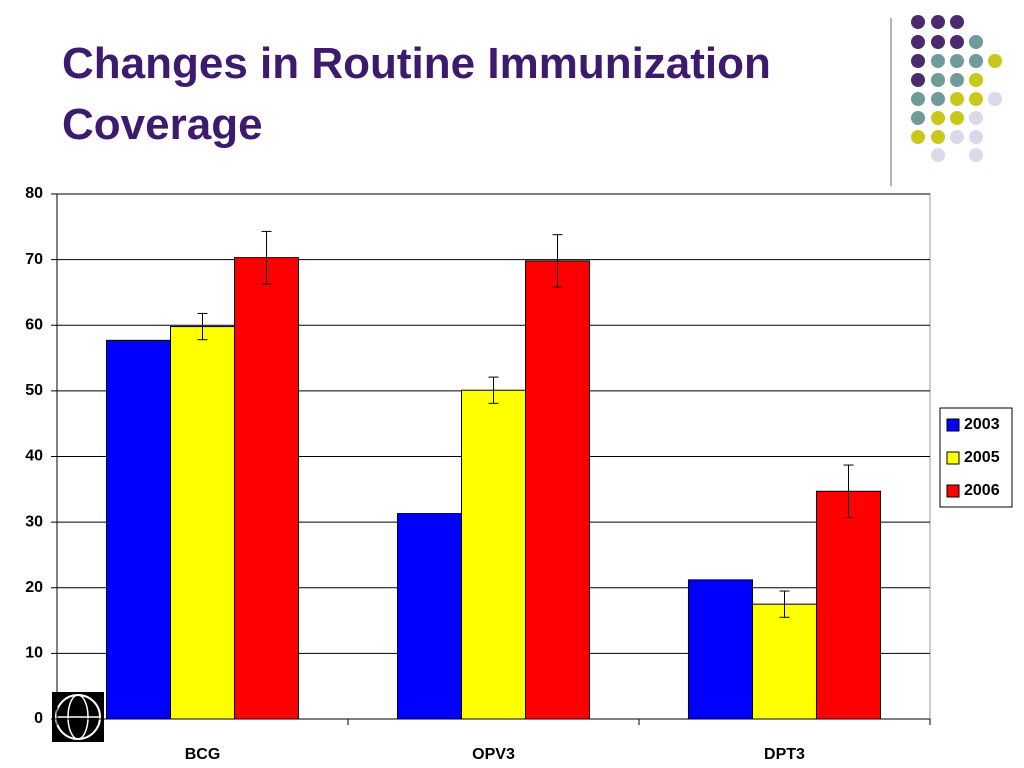  Describe the element at coordinates (78, 717) in the screenshot. I see `logo-left` at that location.